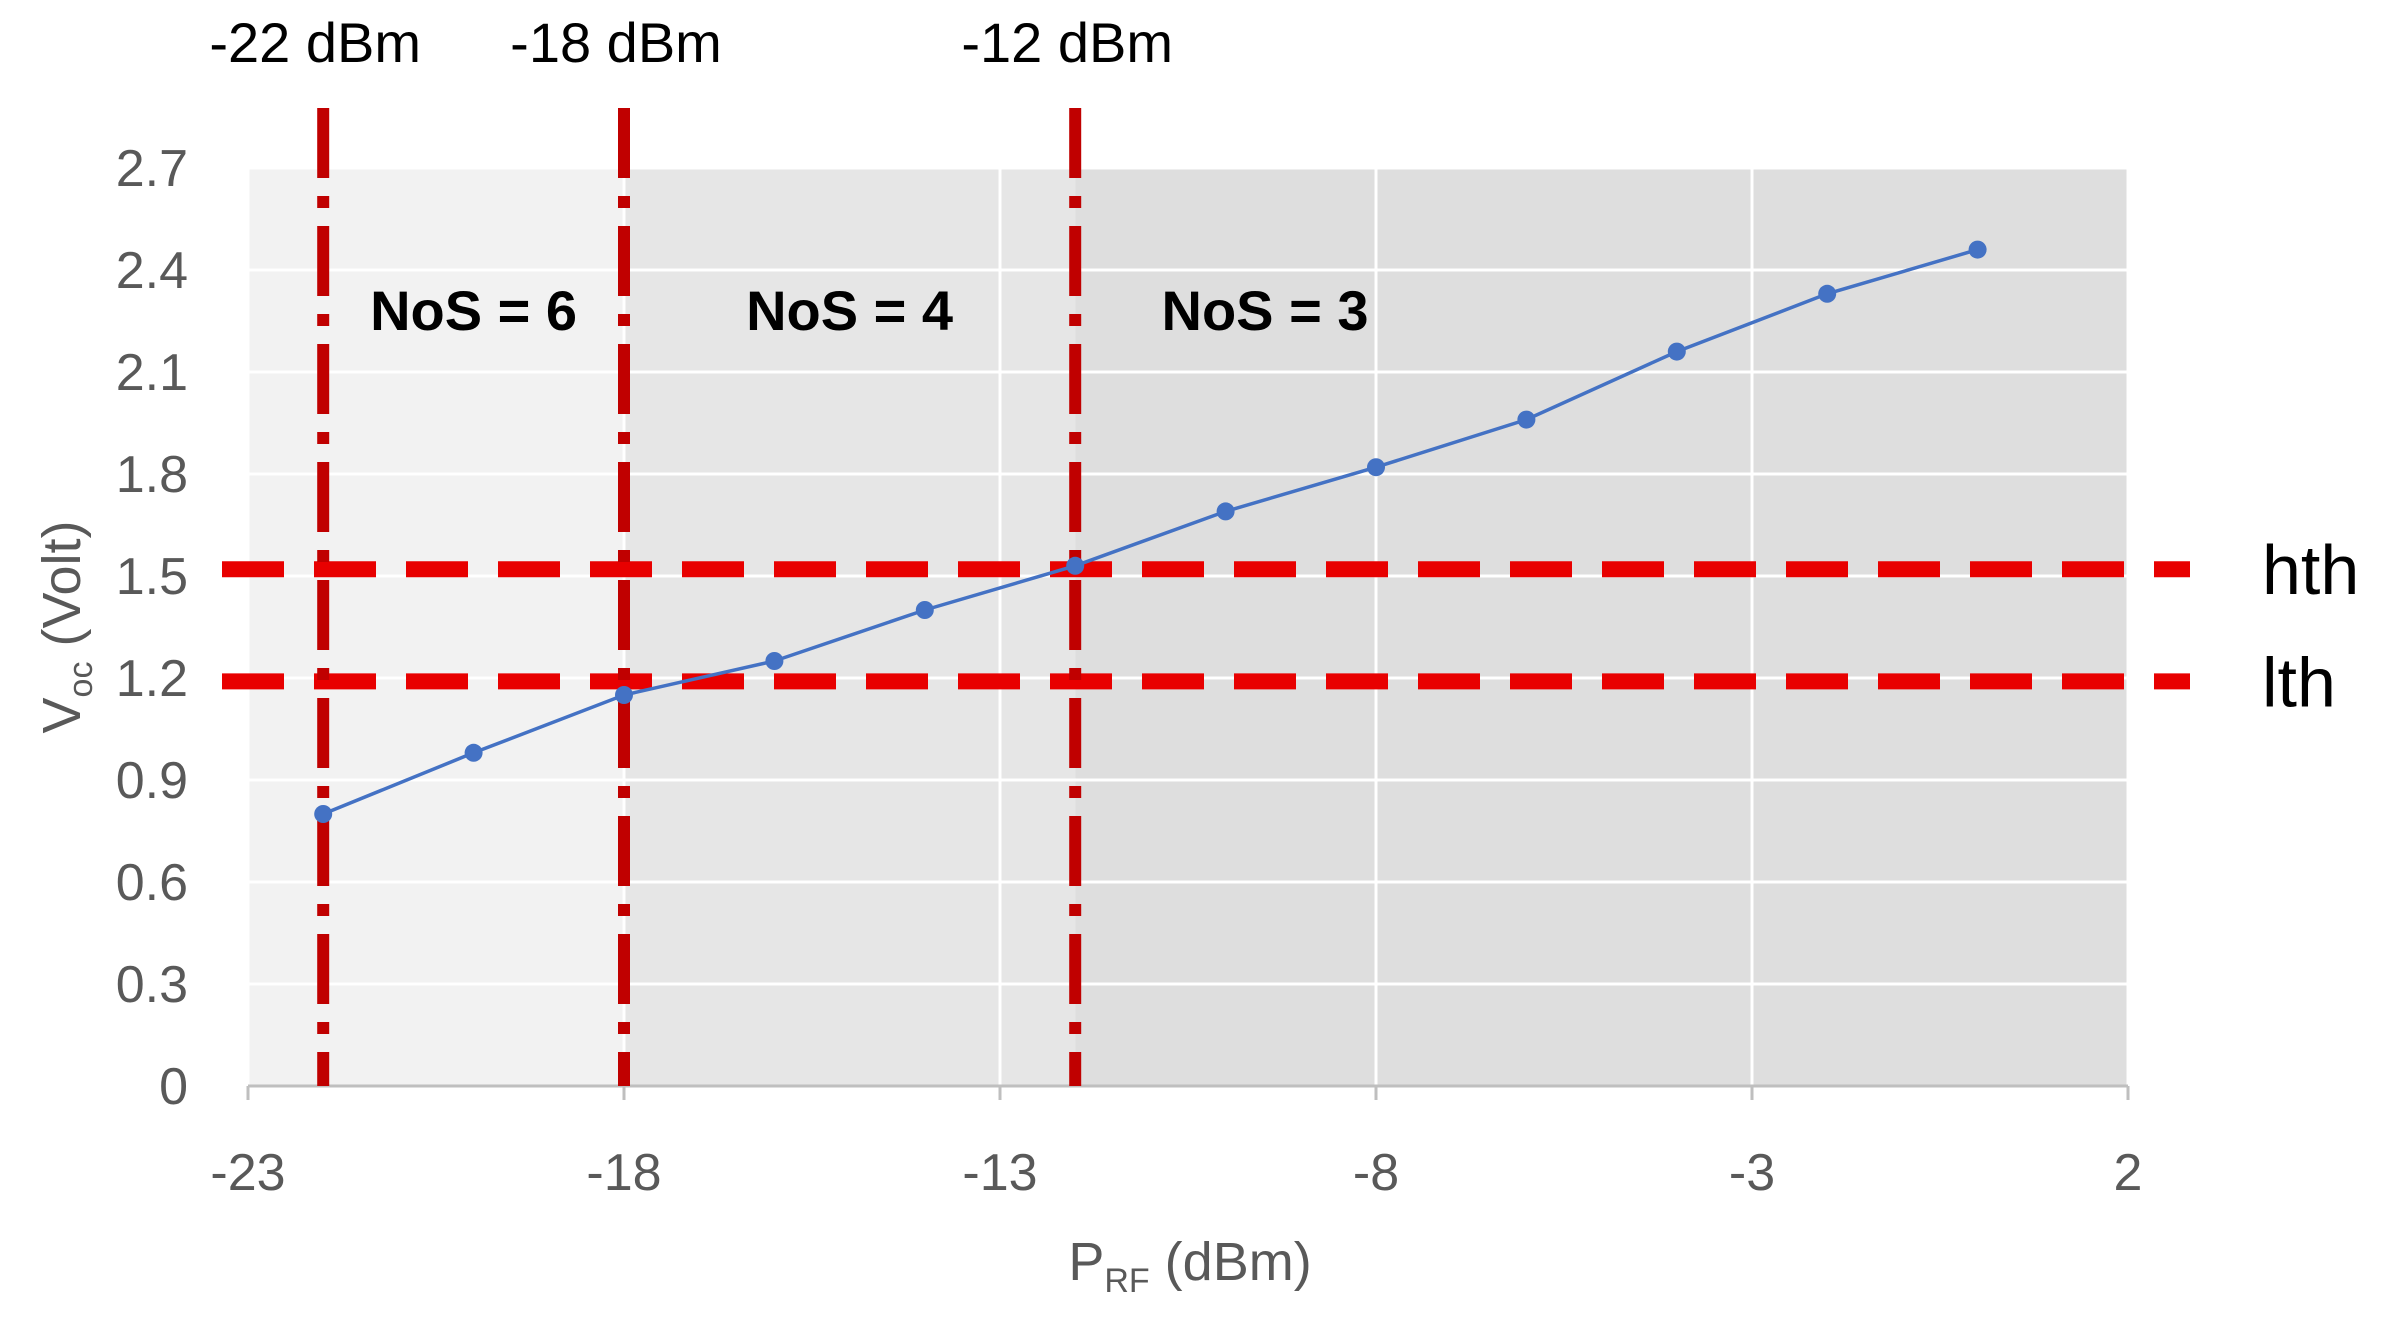 The height and width of the screenshot is (1317, 2403). What do you see at coordinates (66, 627) in the screenshot?
I see `y-axis-title: Voc (Volt)` at bounding box center [66, 627].